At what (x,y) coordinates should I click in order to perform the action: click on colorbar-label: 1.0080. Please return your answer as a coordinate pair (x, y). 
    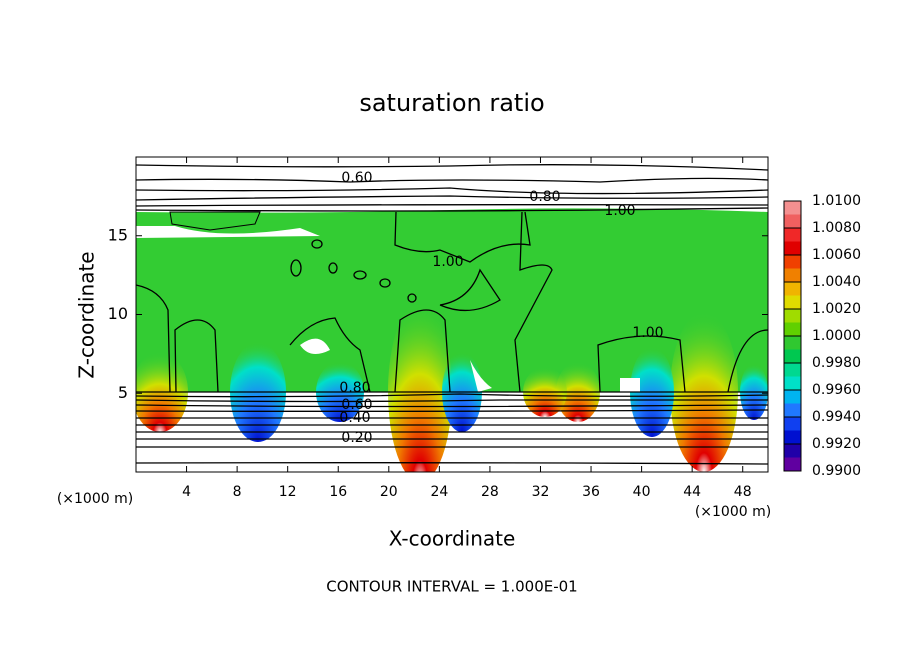
    Looking at the image, I should click on (836, 228).